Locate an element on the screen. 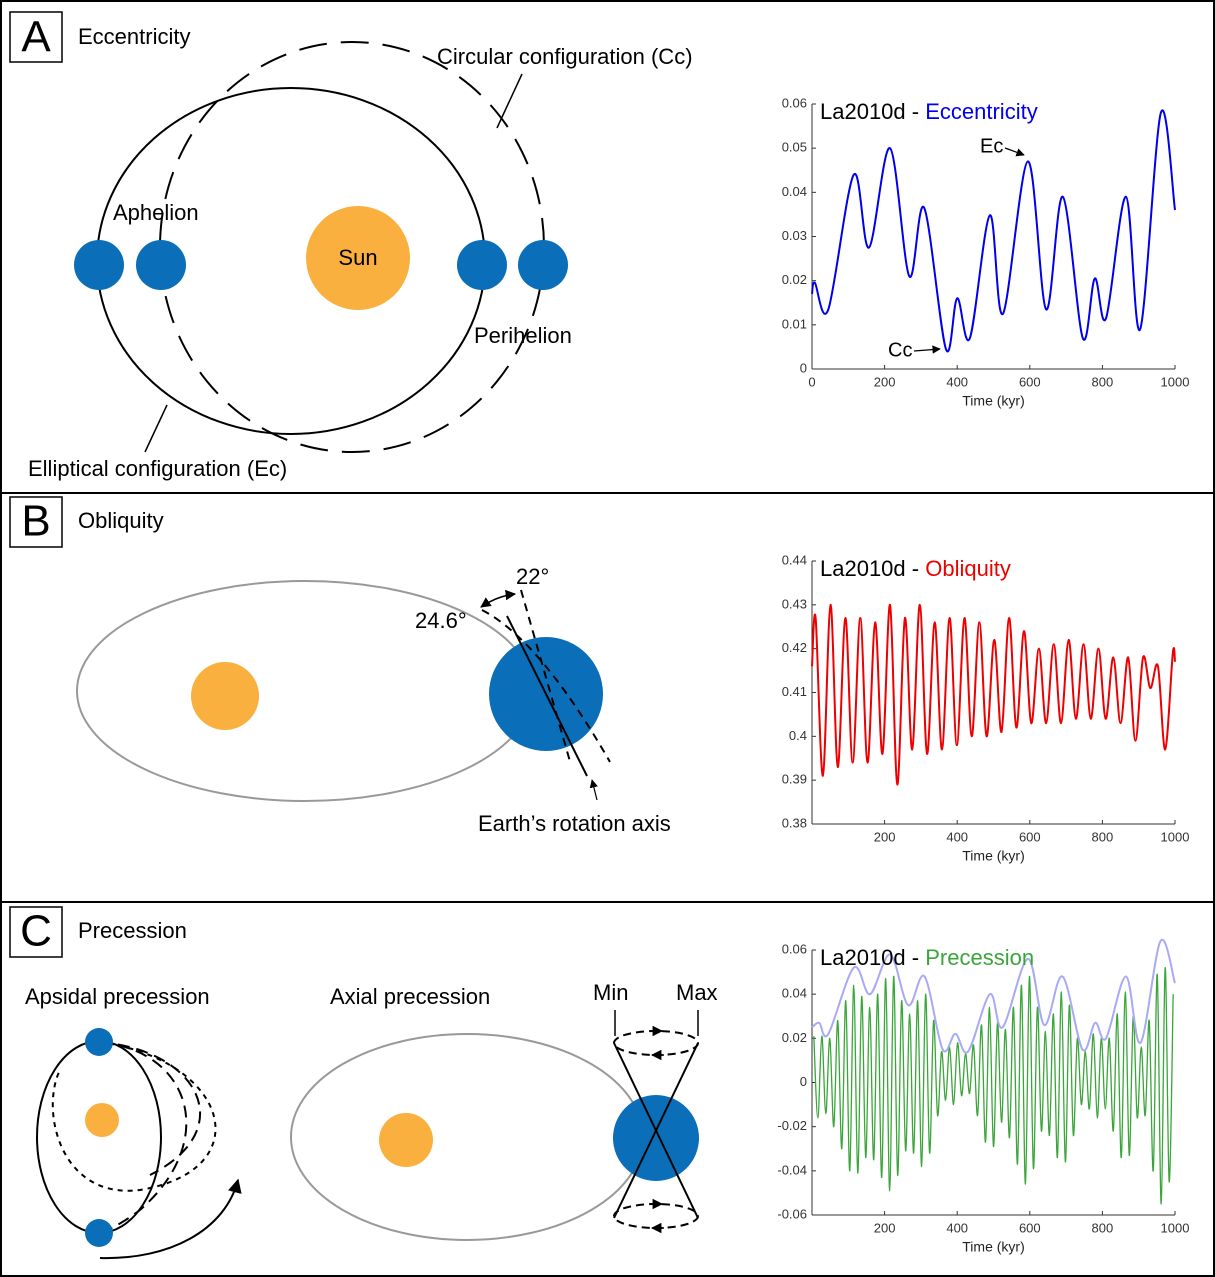  panel-title: Eccentricity is located at coordinates (134, 36).